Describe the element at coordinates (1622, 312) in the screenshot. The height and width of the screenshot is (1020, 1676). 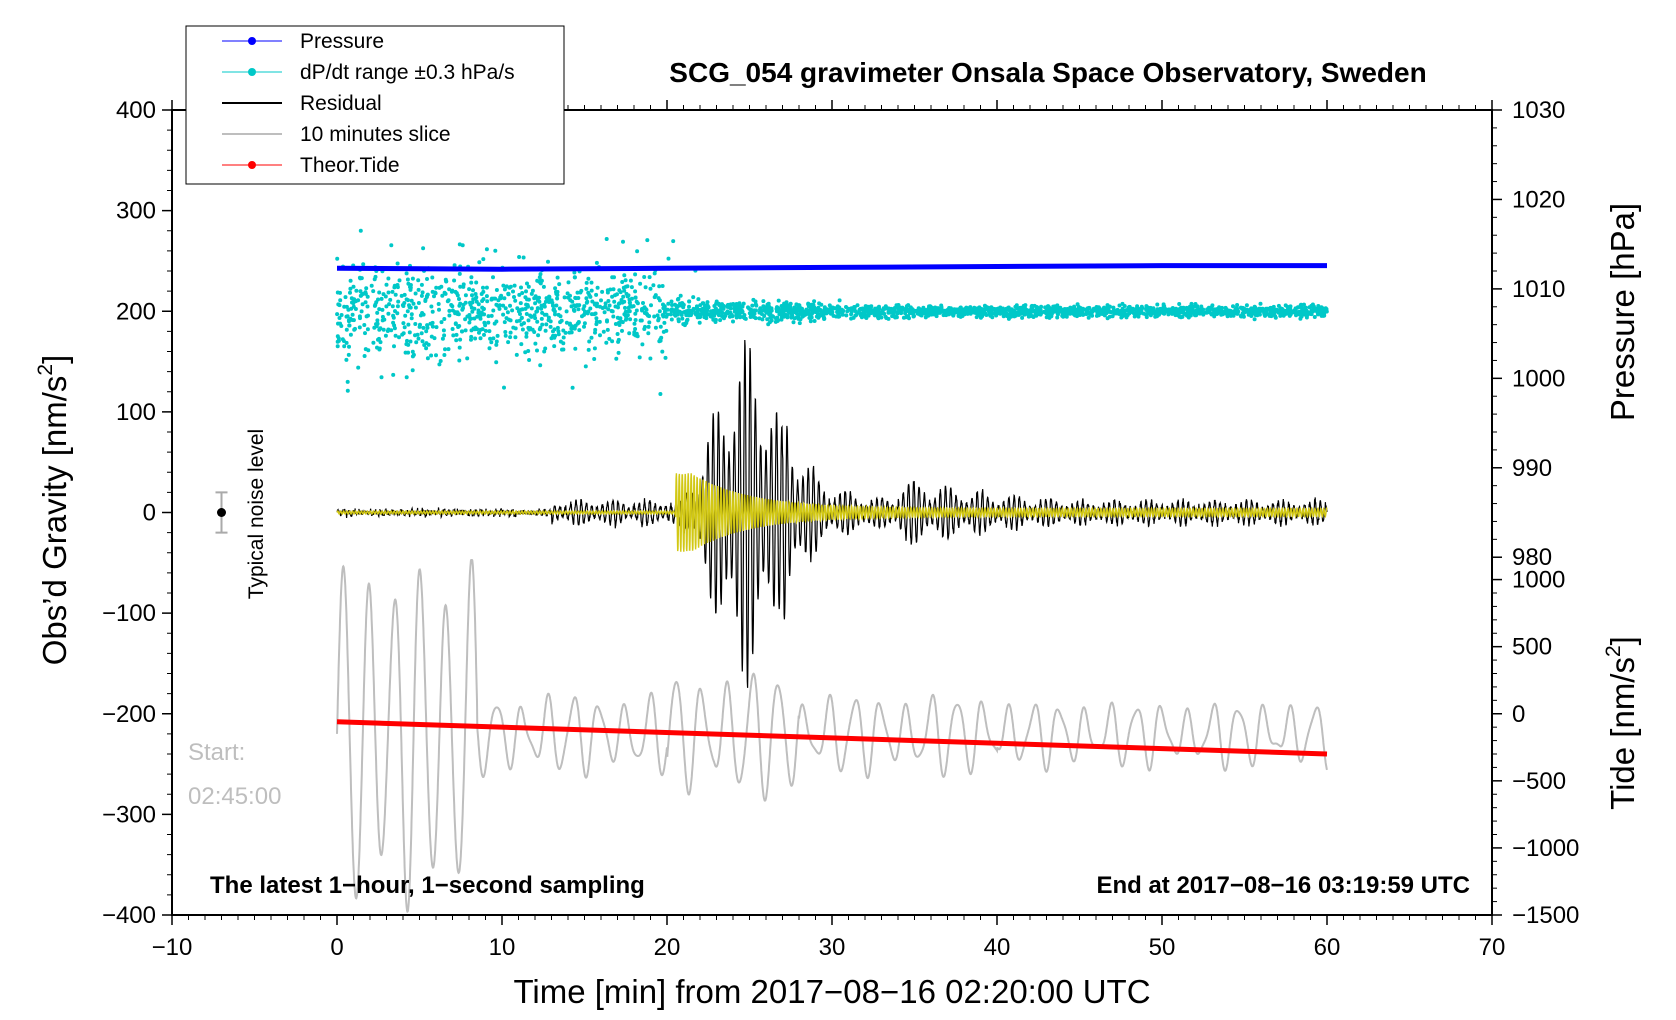
I see `y-axis-pressure-label: Pressure [hPa]` at that location.